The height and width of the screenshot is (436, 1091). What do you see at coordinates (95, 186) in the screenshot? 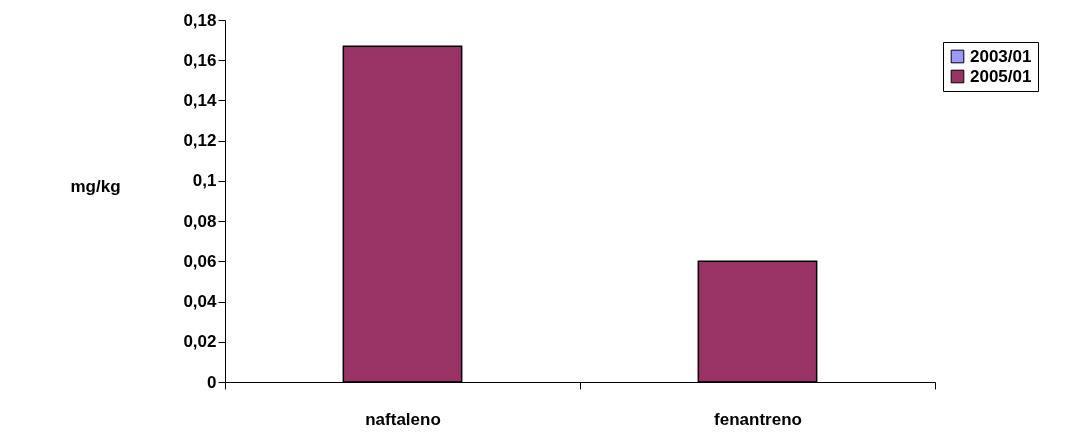
I see `y-axis-title: mg/kg` at bounding box center [95, 186].